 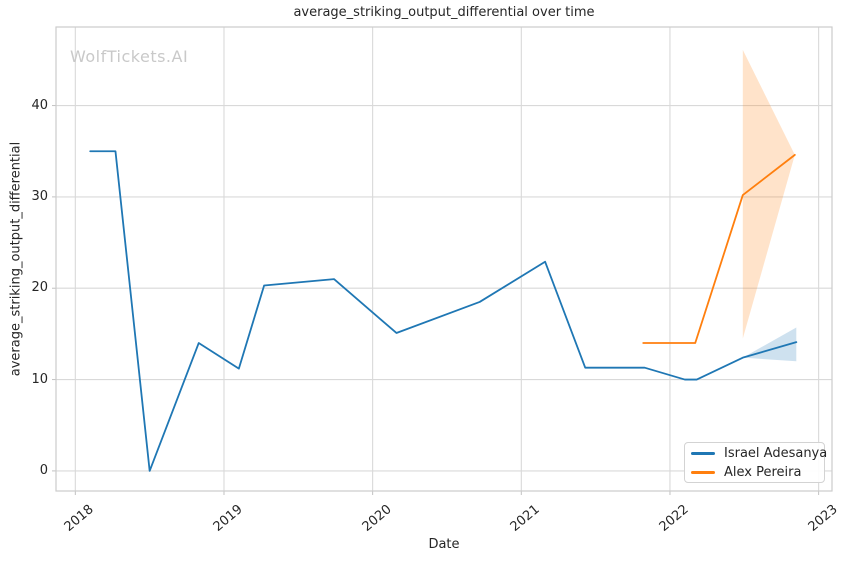 I want to click on series-line-alex-pereira, so click(x=719, y=248).